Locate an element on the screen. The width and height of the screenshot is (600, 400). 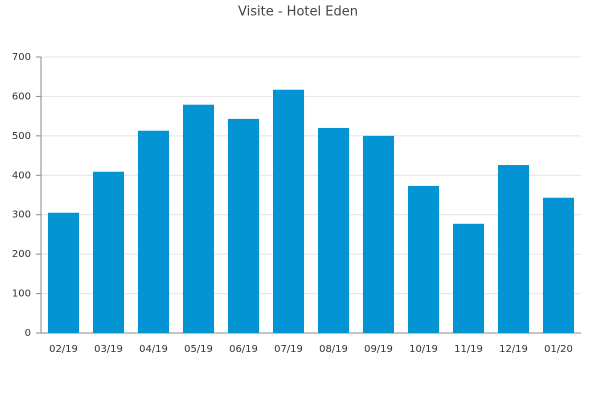
x-tick-label: 04/19 is located at coordinates (153, 349).